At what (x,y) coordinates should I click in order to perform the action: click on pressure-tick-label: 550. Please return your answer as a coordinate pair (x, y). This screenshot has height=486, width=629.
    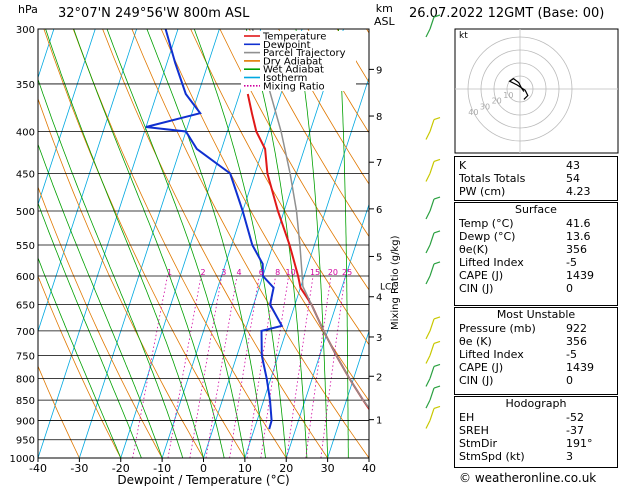
    Looking at the image, I should click on (25, 246).